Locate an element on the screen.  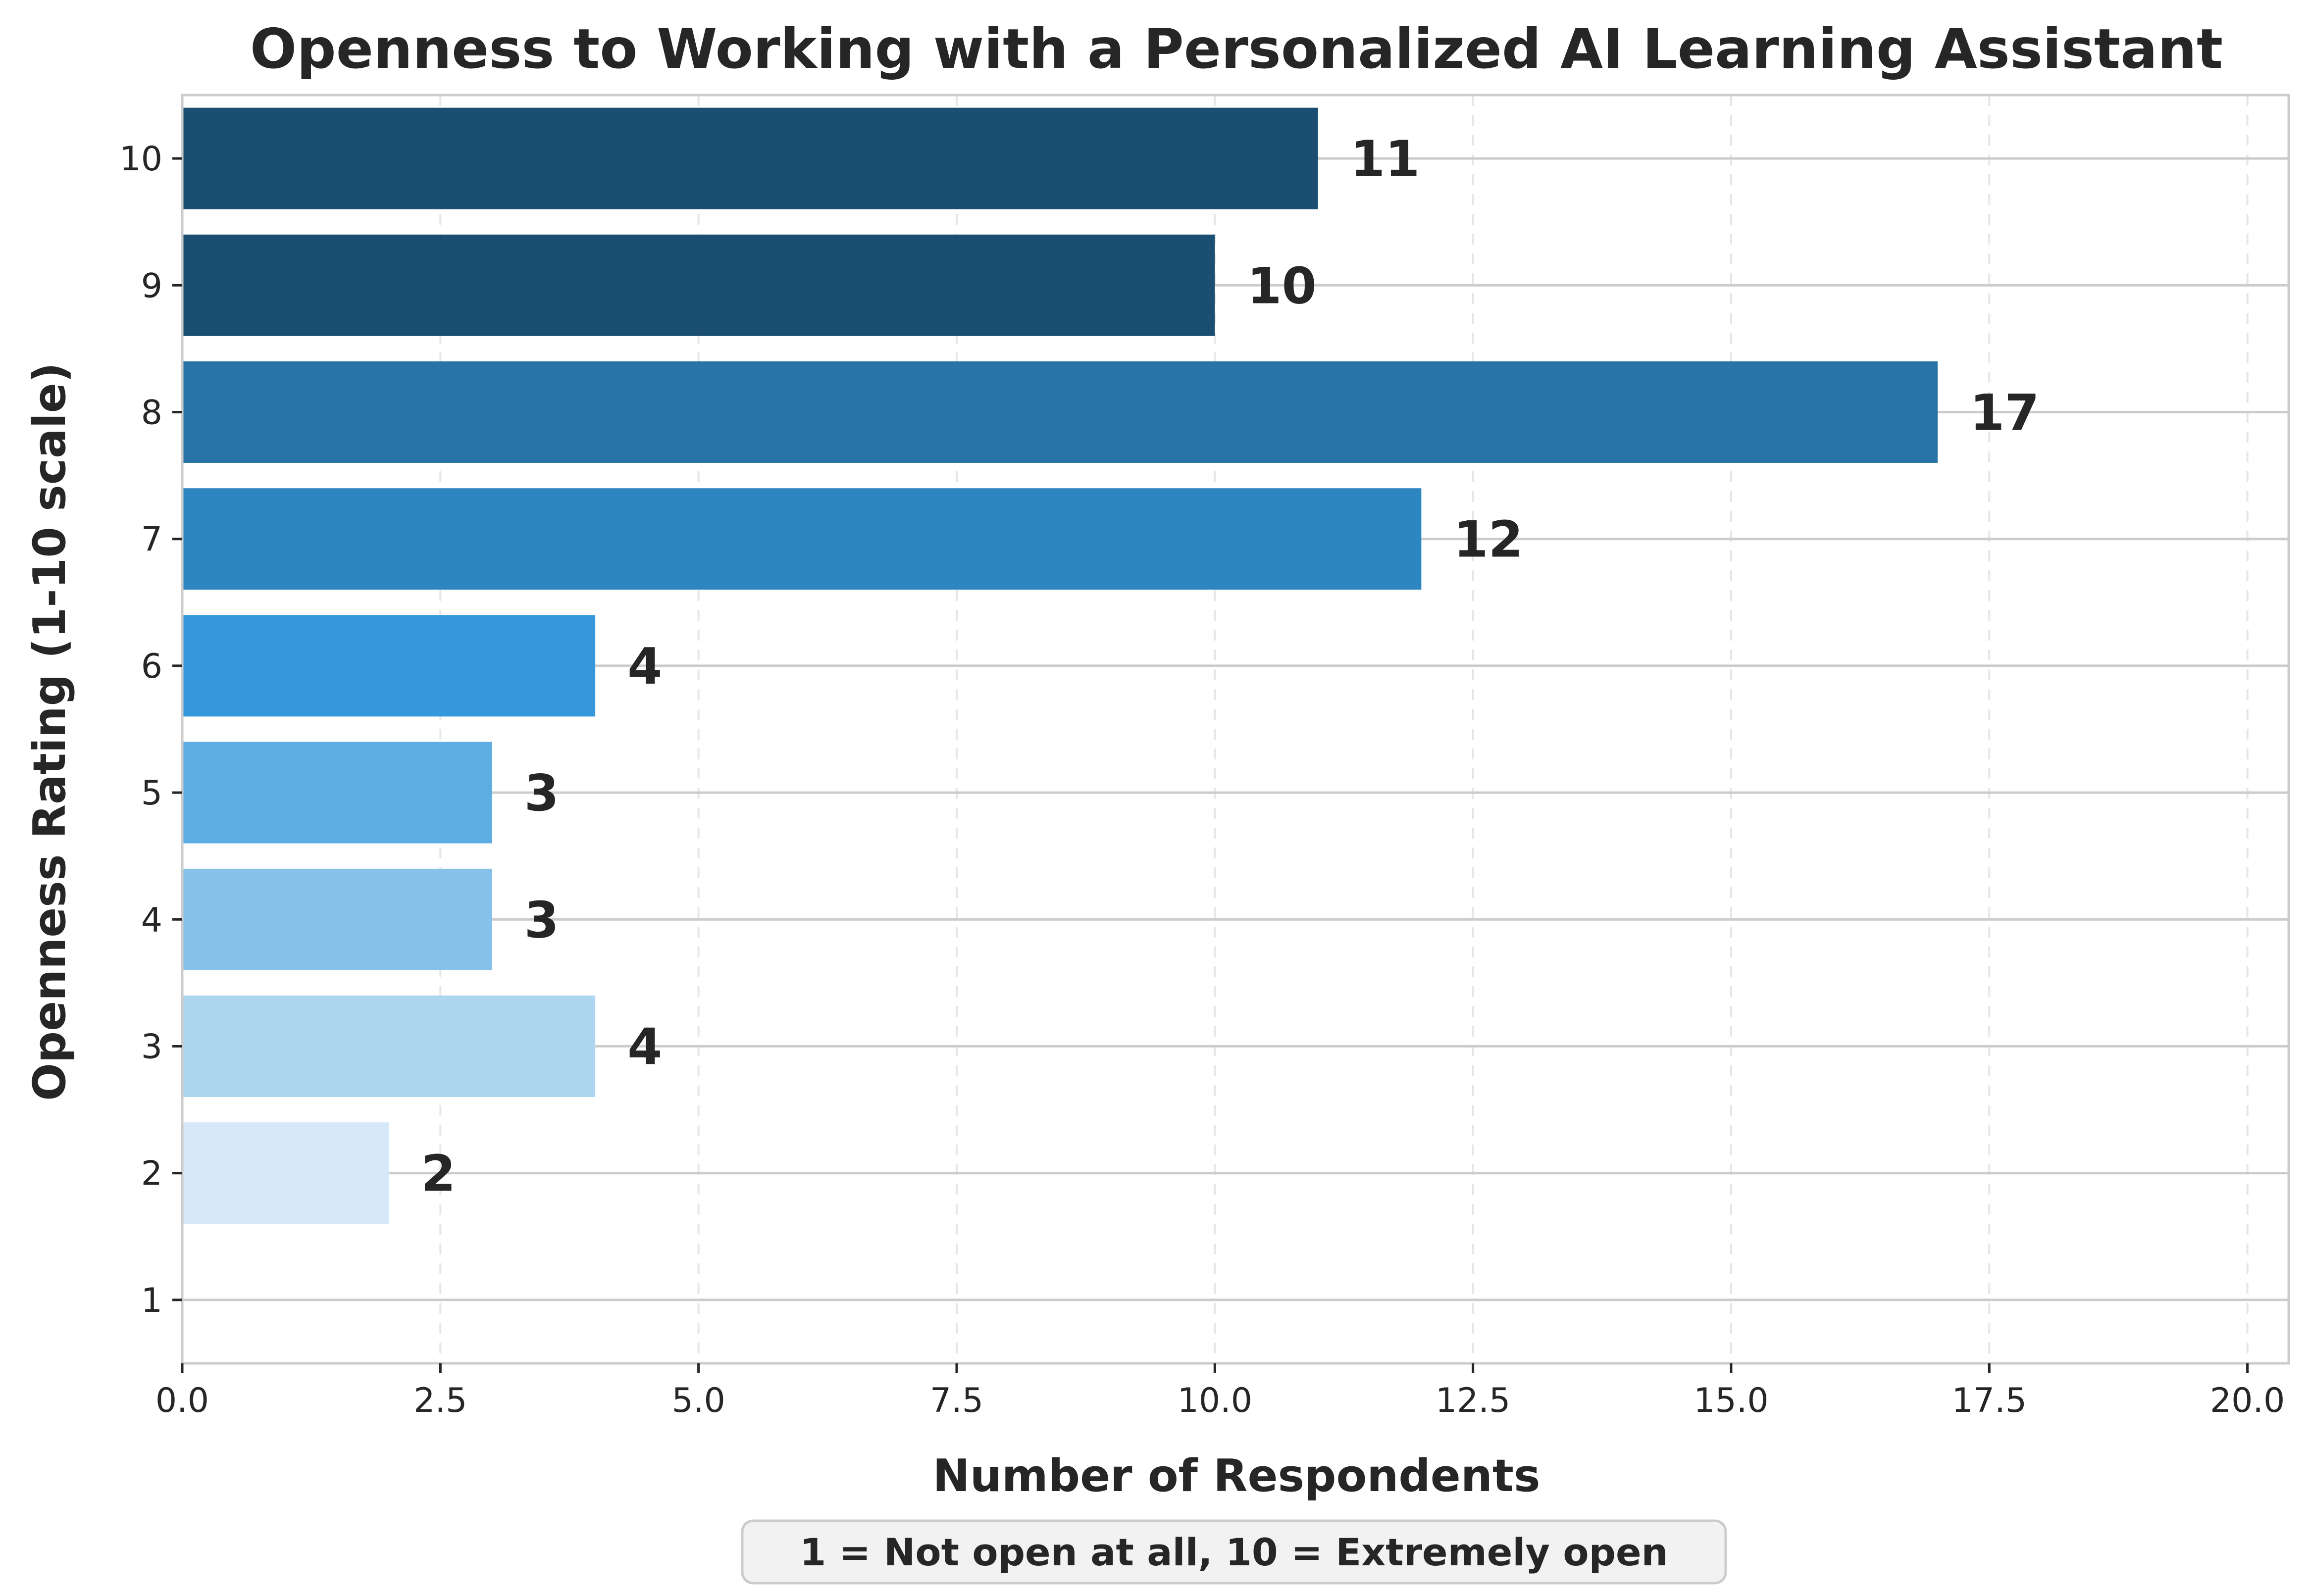
y-tick-label: 10 is located at coordinates (140, 159).